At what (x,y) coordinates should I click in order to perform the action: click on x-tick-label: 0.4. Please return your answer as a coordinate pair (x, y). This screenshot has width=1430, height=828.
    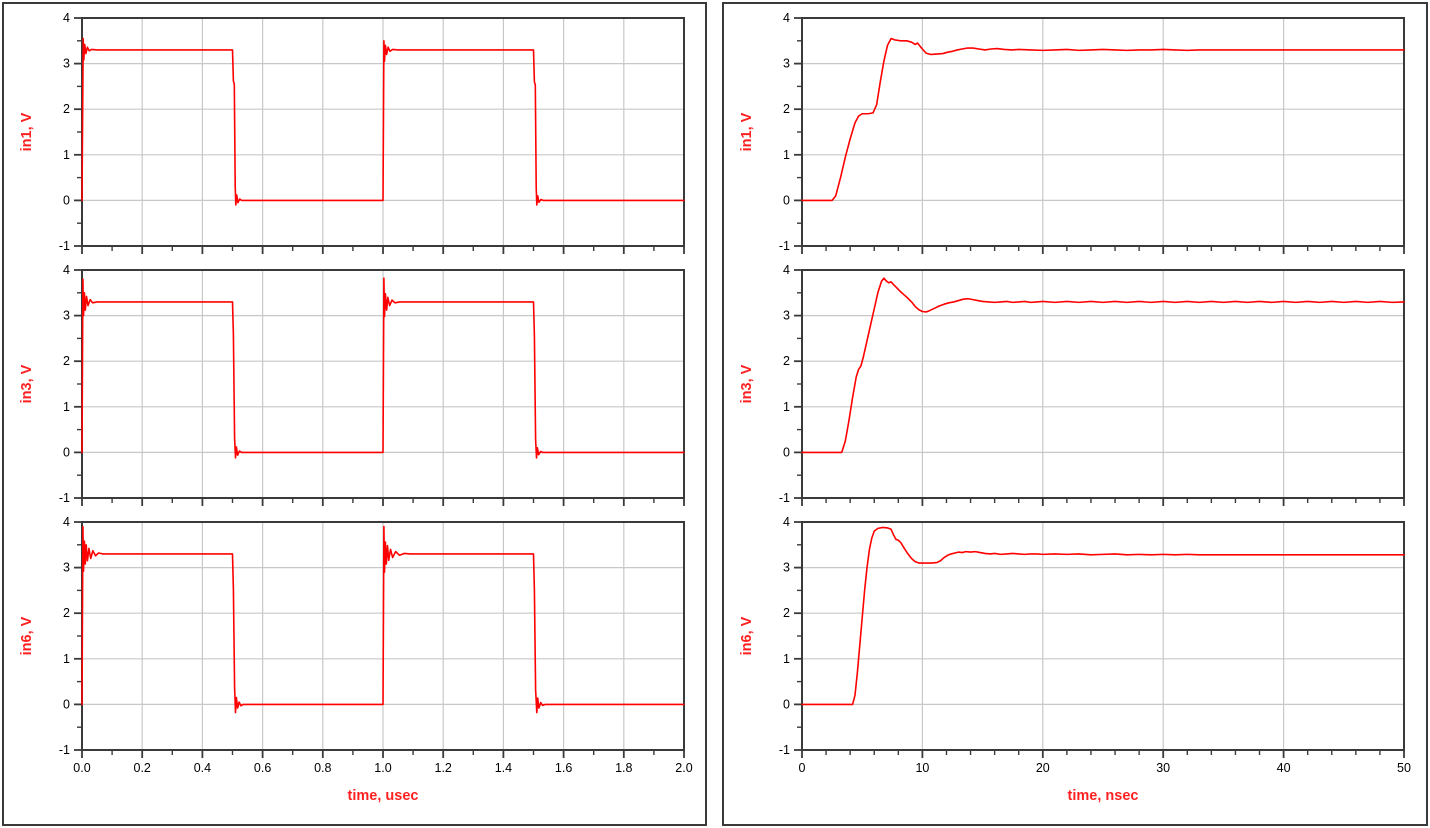
    Looking at the image, I should click on (202, 768).